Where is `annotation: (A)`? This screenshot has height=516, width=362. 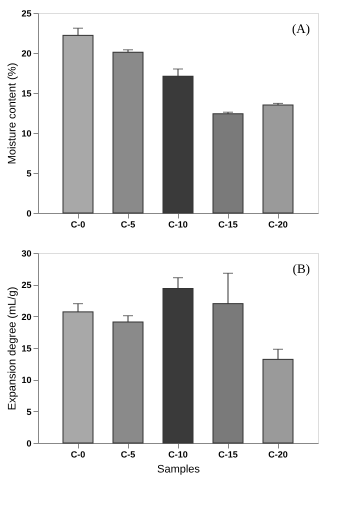
annotation: (A) is located at coordinates (301, 28).